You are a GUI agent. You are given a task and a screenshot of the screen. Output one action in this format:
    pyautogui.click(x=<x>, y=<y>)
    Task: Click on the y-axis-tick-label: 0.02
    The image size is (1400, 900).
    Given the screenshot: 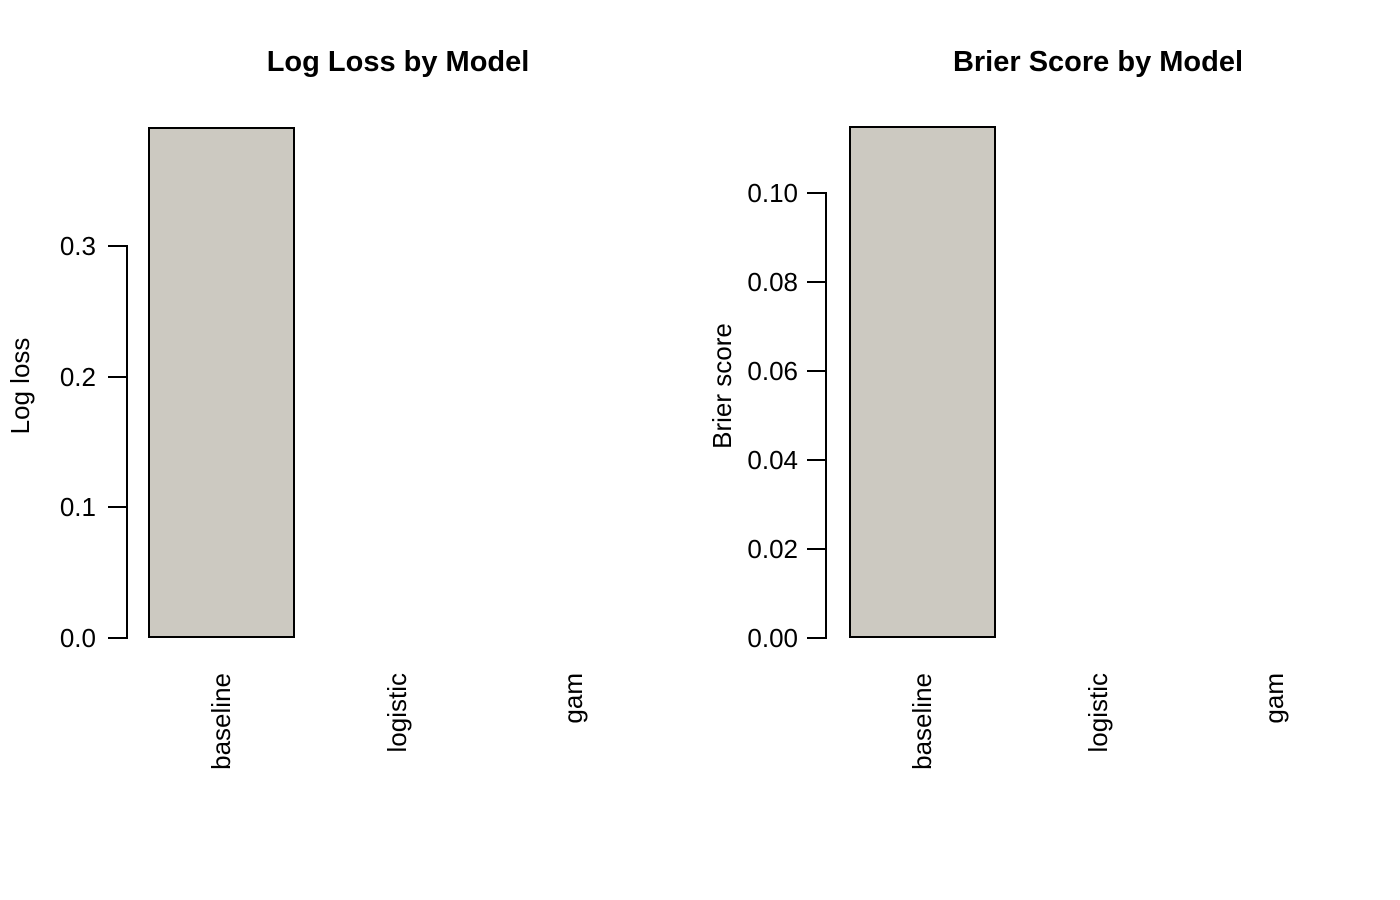 What is the action you would take?
    pyautogui.click(x=772, y=549)
    